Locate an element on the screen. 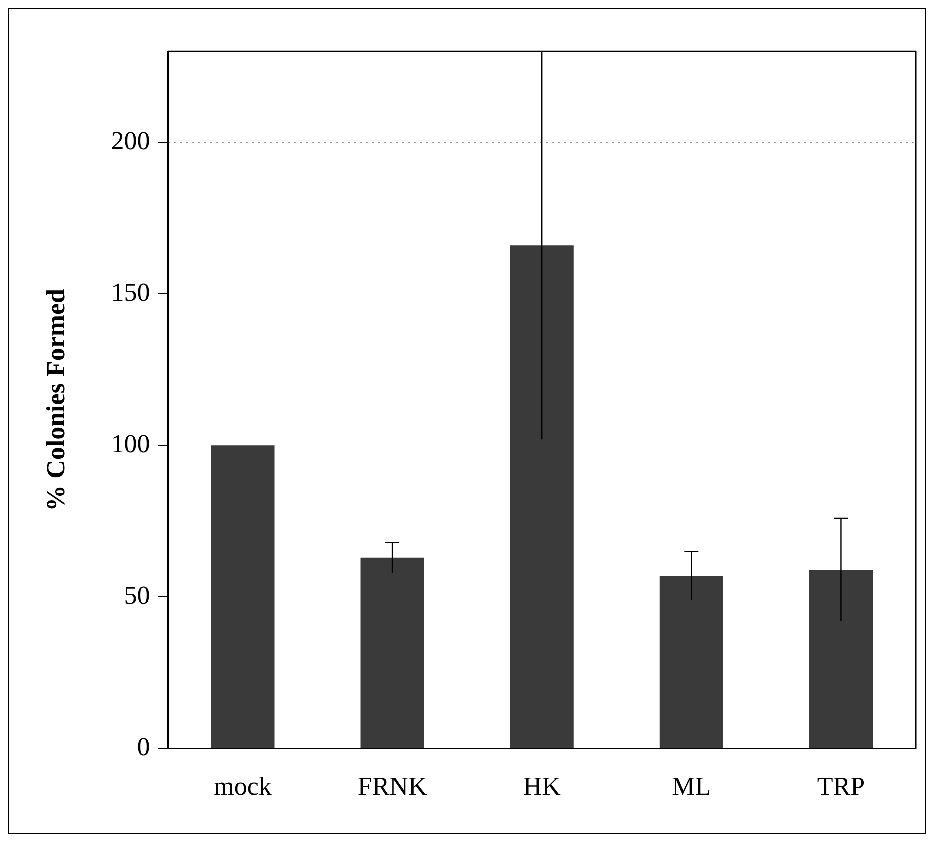 The width and height of the screenshot is (936, 844). y-axis-title: % Colonies Formed is located at coordinates (55, 400).